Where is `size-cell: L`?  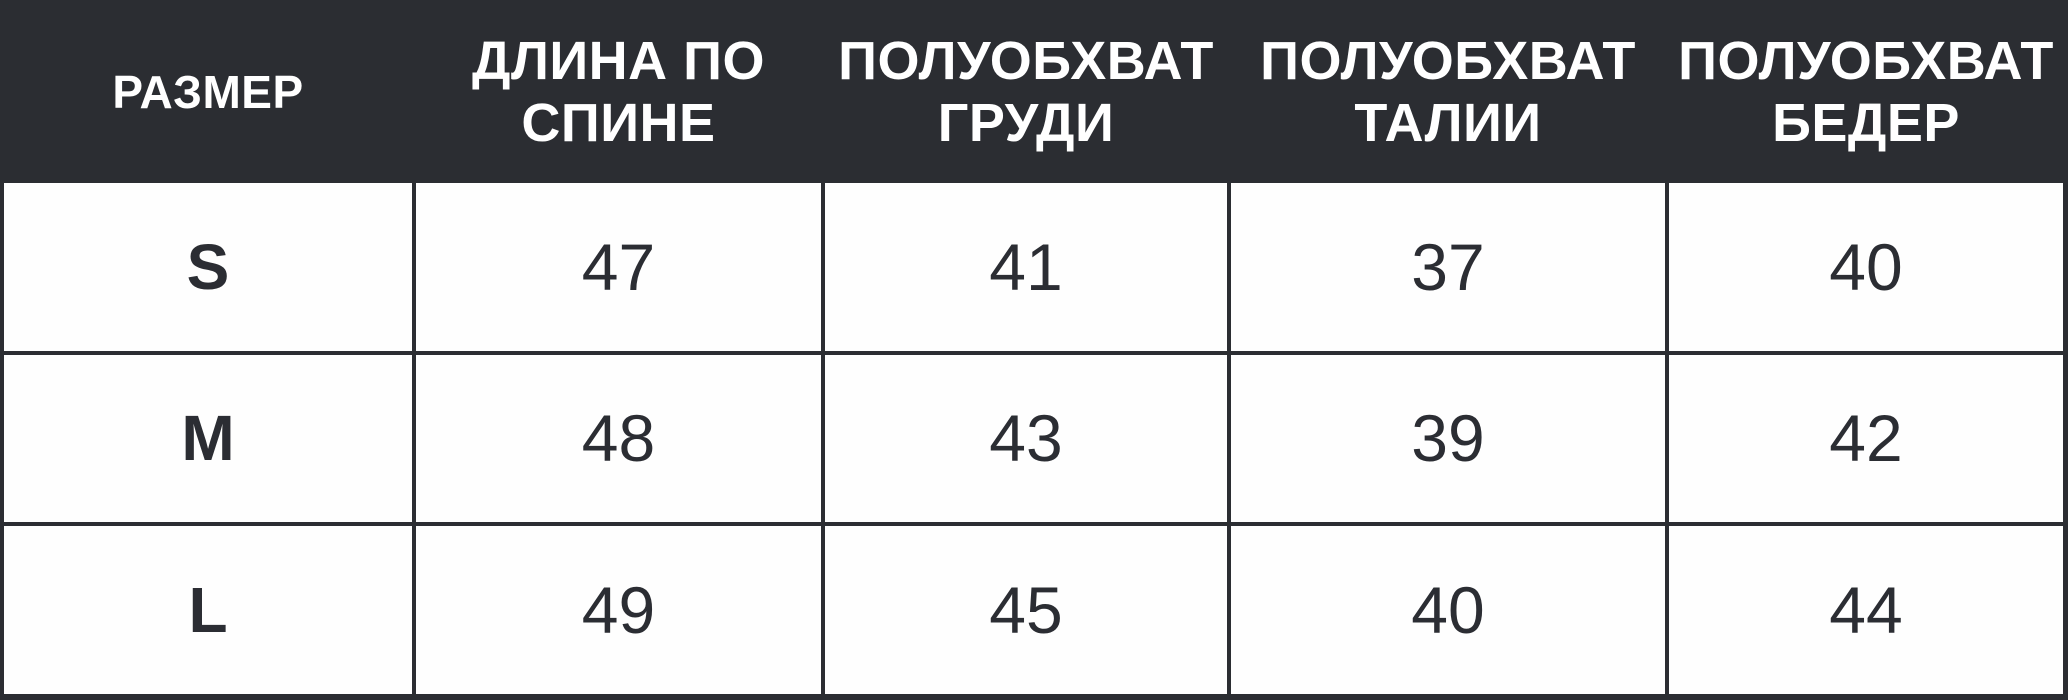 size-cell: L is located at coordinates (208, 610).